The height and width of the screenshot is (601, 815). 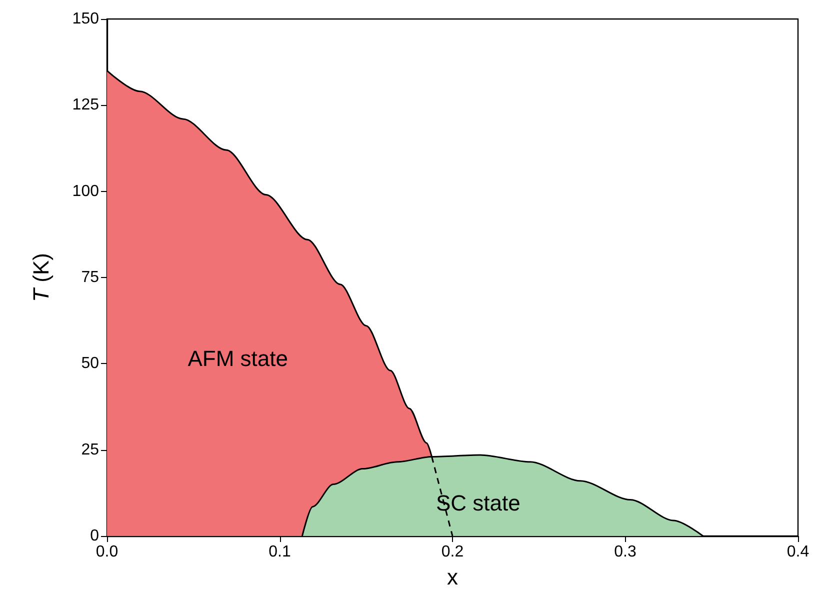 I want to click on x-tick-label: 0.0, so click(x=107, y=552).